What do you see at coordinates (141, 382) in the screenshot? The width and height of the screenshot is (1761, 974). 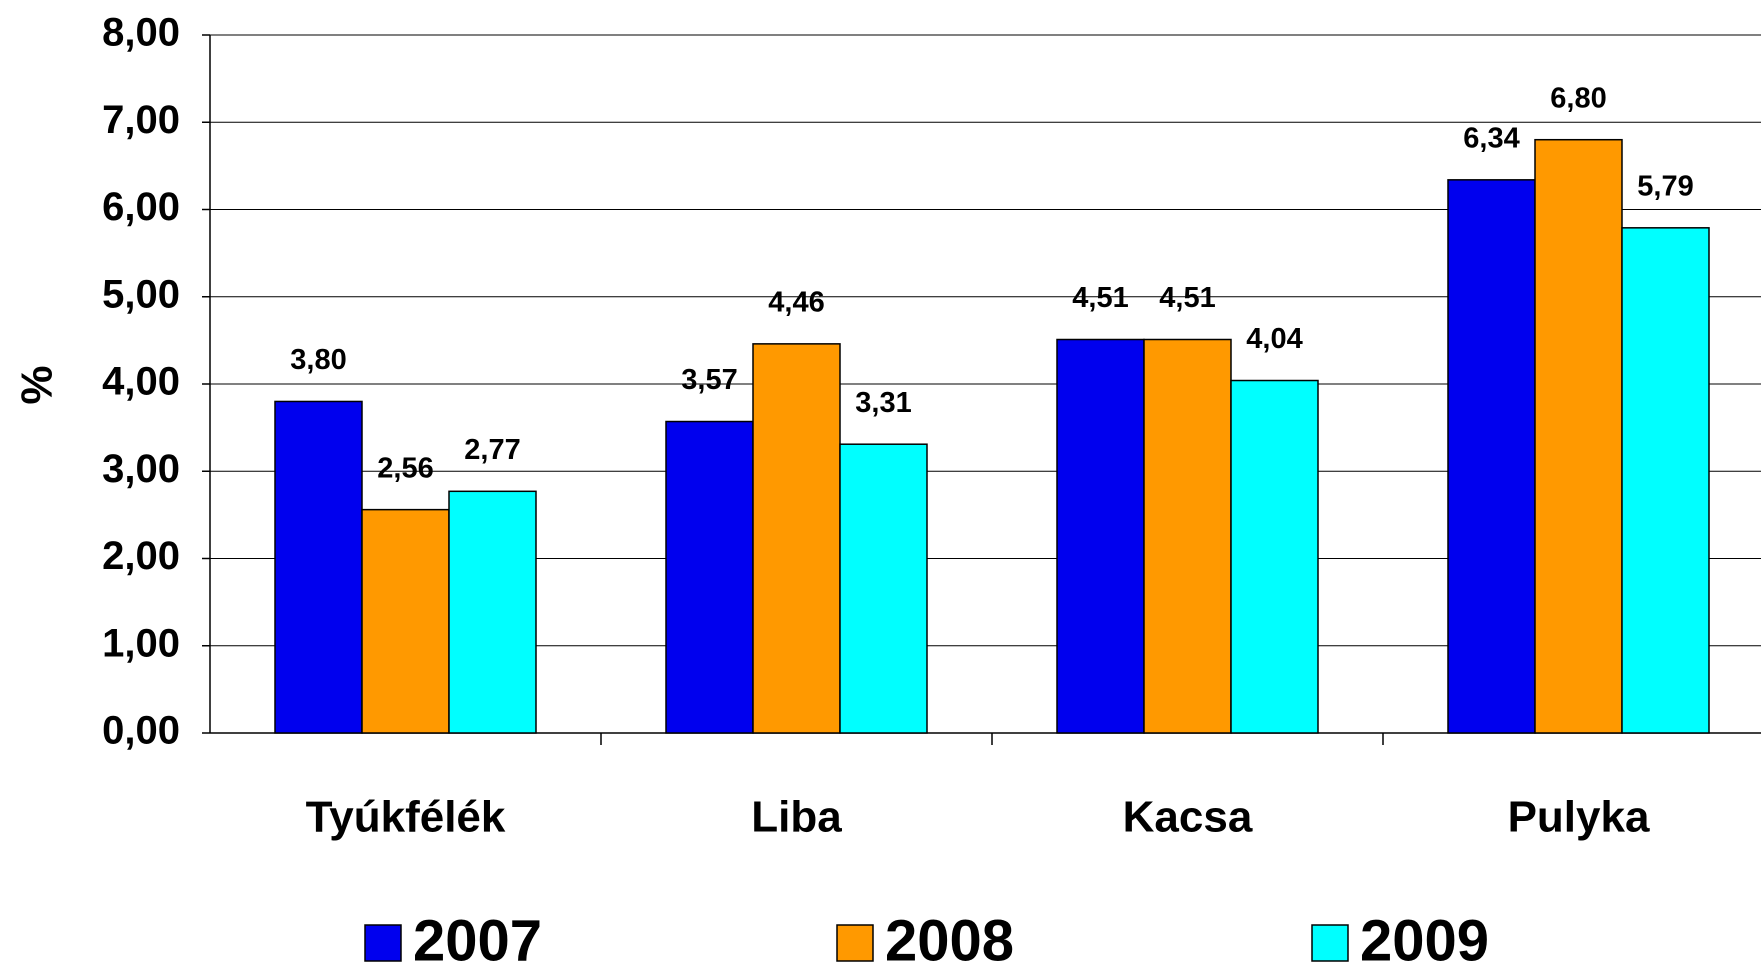 I see `y-tick-label: 4,00` at bounding box center [141, 382].